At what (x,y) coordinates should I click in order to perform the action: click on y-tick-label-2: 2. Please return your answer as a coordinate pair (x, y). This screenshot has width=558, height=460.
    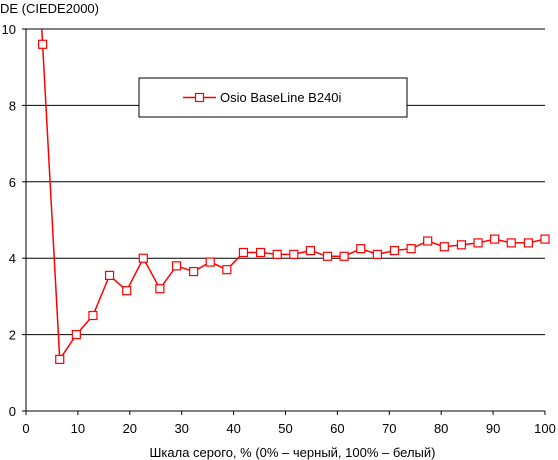
    Looking at the image, I should click on (12, 335).